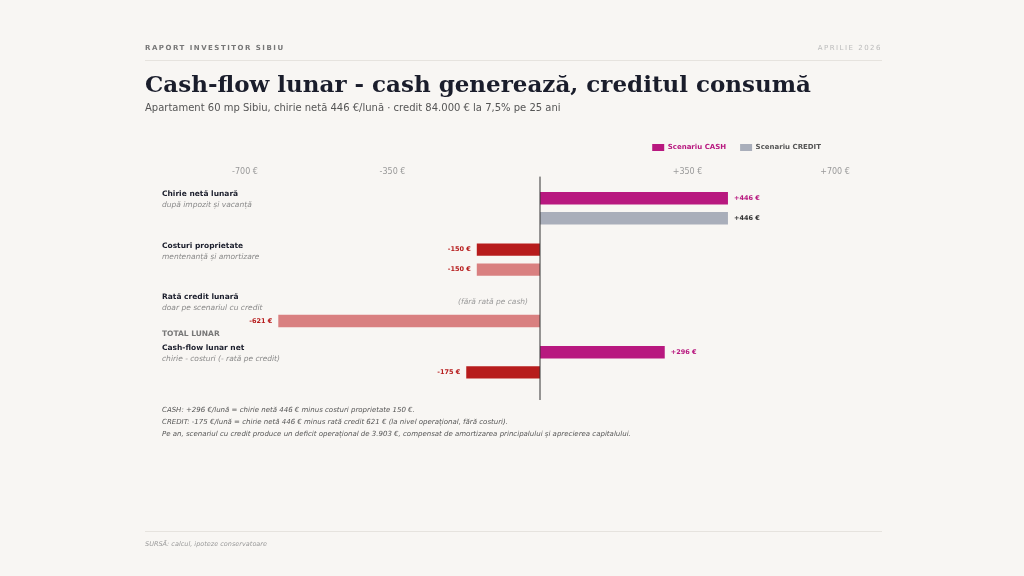  I want to click on x-tick-label: -350 €, so click(392, 171).